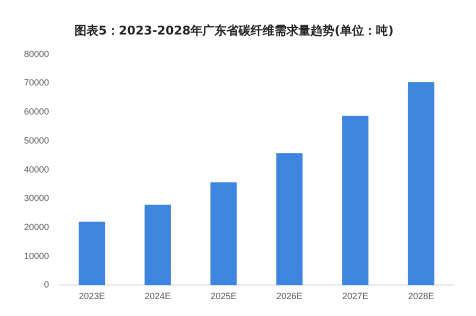 This screenshot has height=316, width=476. Describe the element at coordinates (37, 53) in the screenshot. I see `y-tick-label: 80000` at that location.